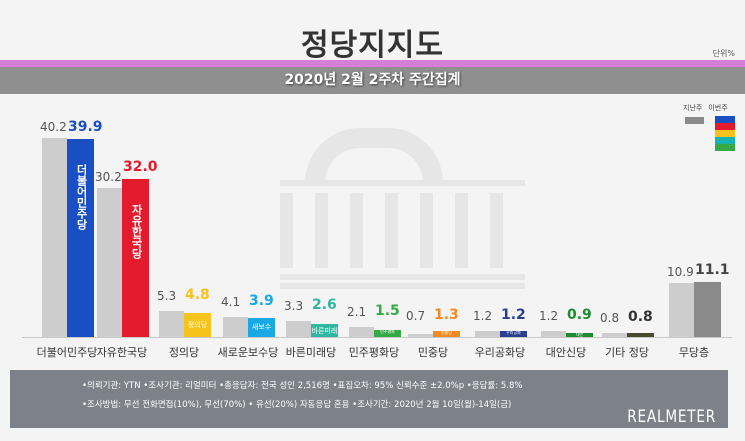 The image size is (745, 441). Describe the element at coordinates (294, 305) in the screenshot. I see `value-prev-week: 3.3` at that location.